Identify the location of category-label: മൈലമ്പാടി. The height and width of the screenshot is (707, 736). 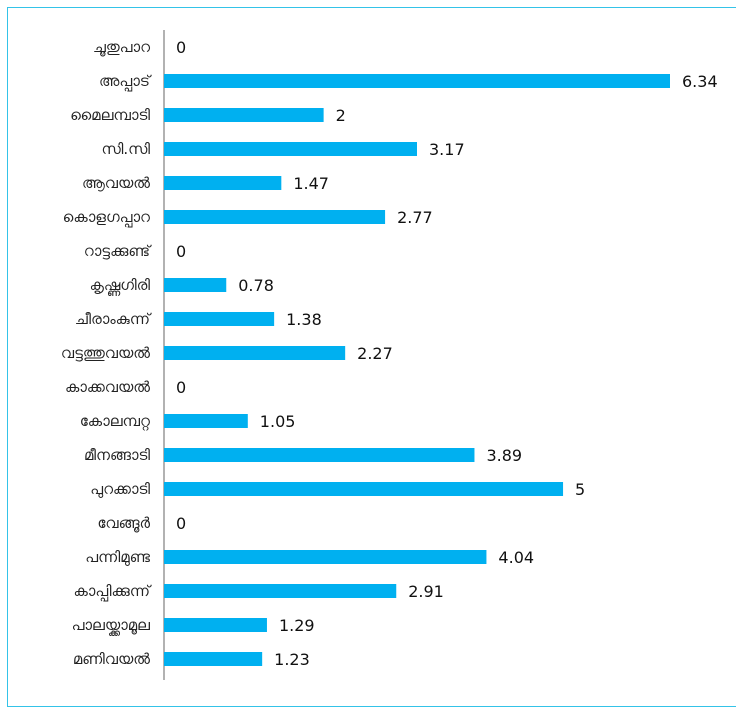
(110, 115).